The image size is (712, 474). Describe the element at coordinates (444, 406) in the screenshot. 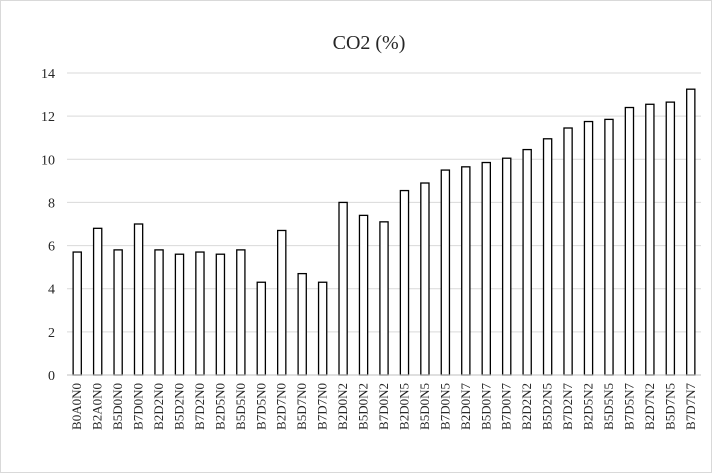

I see `x-category-label: B7D0N5` at that location.